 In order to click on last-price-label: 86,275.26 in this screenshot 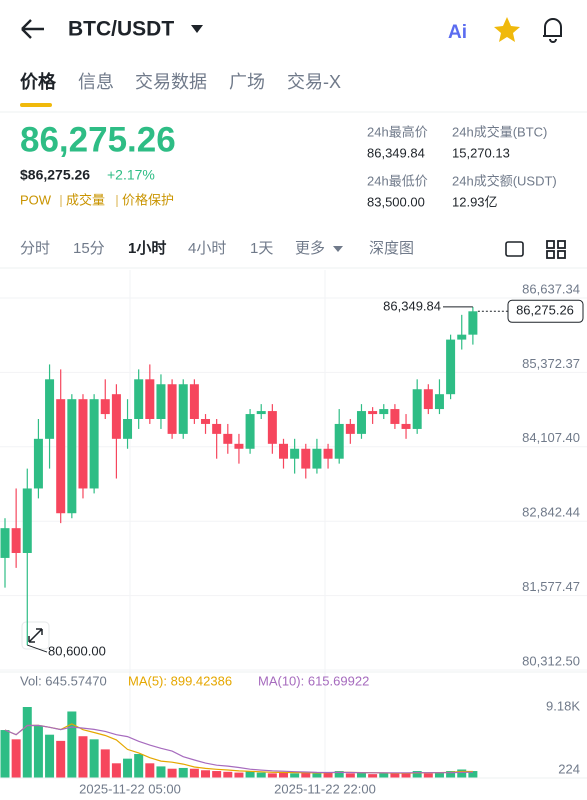, I will do `click(545, 310)`.